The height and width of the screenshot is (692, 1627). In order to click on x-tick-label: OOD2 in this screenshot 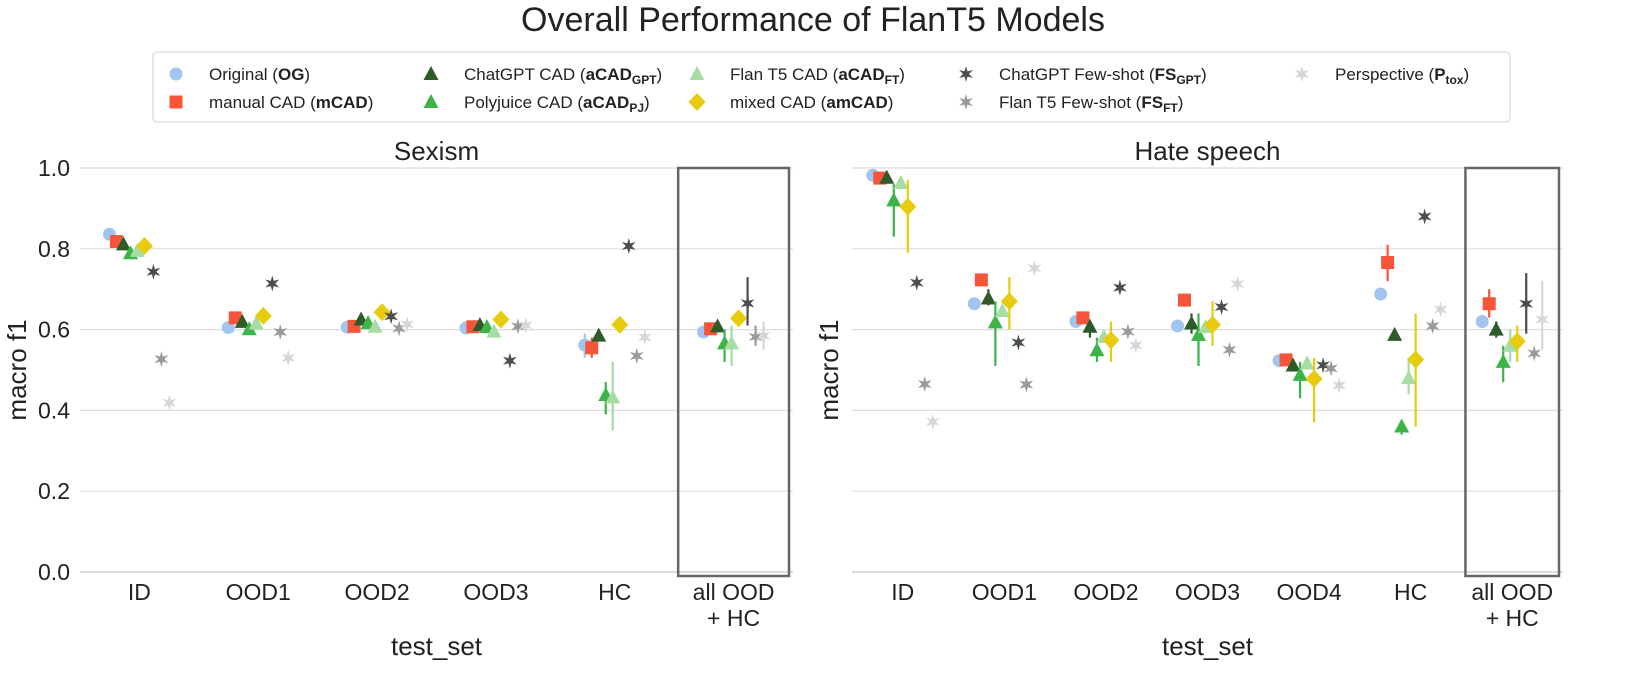, I will do `click(376, 592)`.